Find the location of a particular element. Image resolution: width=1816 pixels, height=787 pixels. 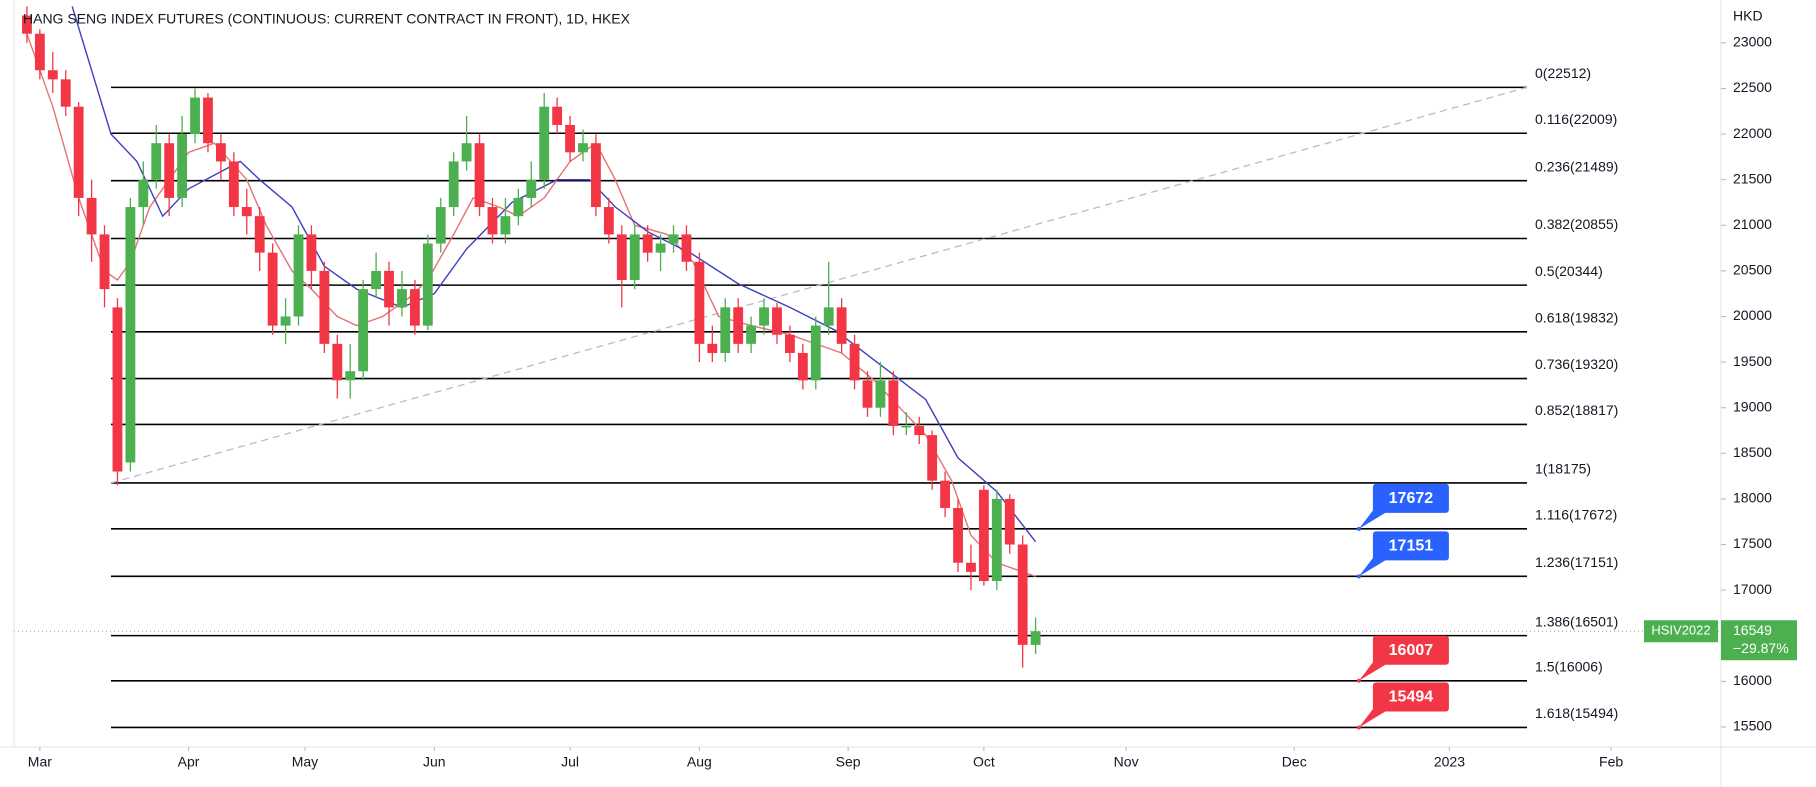

symbol-tag is located at coordinates (1681, 631).